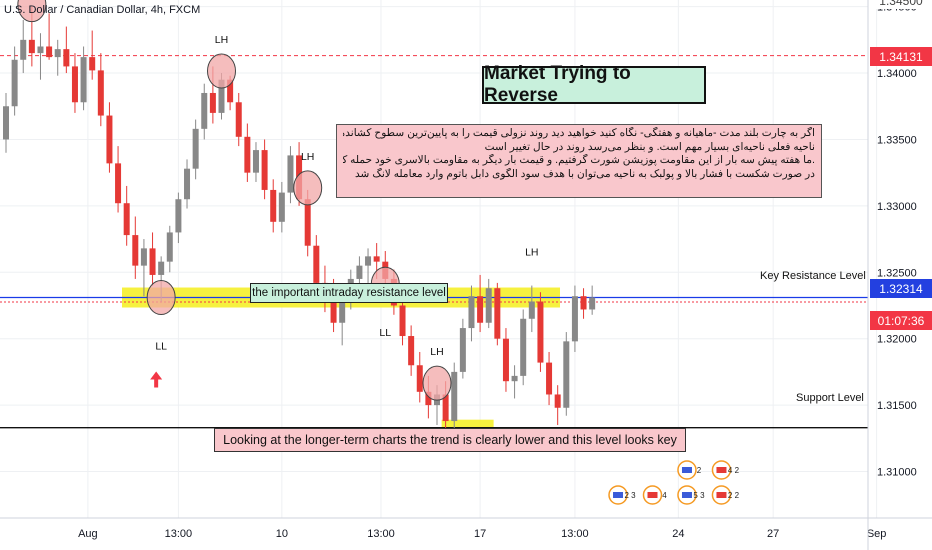  I want to click on y-tick-label: 1.34000, so click(897, 74).